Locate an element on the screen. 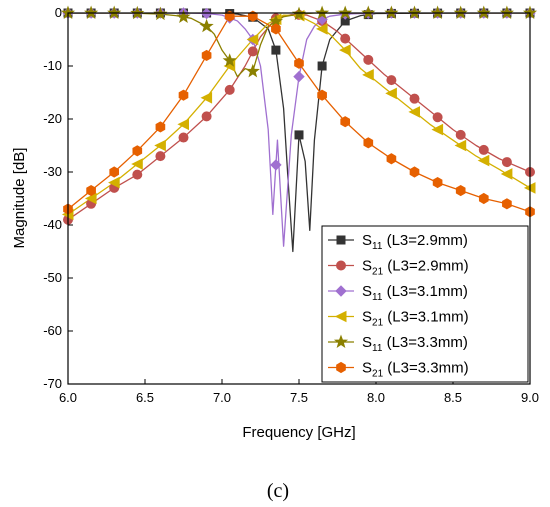 This screenshot has height=507, width=550. legend-entry-6: S21 (L3=3.3mm) is located at coordinates (415, 370).